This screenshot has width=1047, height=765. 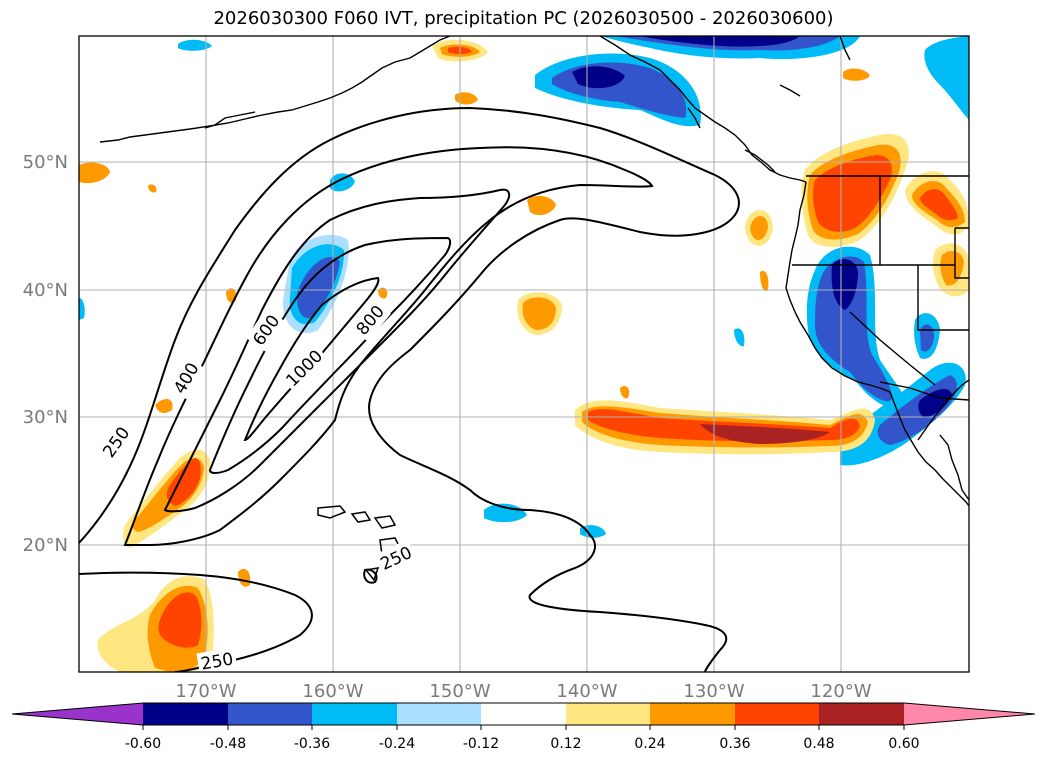 I want to click on coast-alaska-aleutians, so click(x=275, y=89).